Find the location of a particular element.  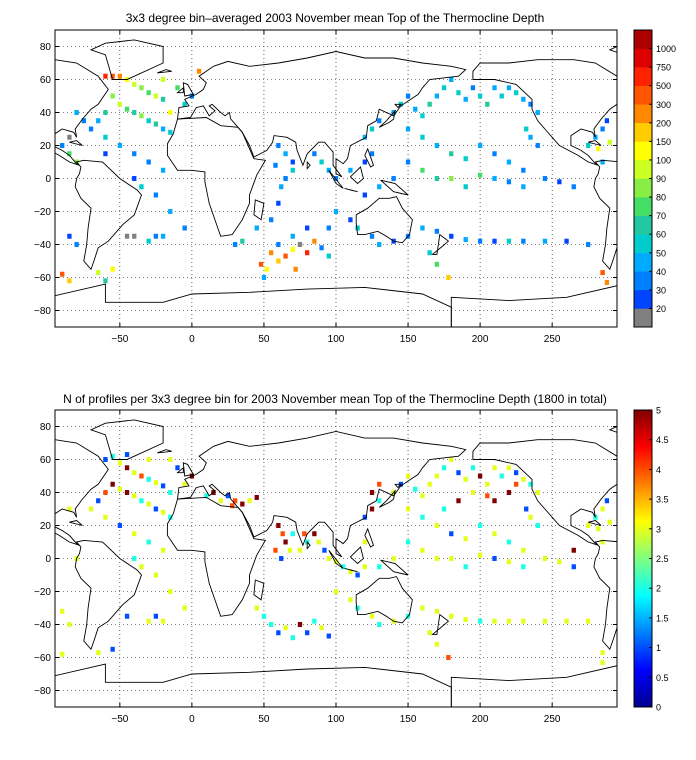

x-tick-label: 150 is located at coordinates (408, 339).